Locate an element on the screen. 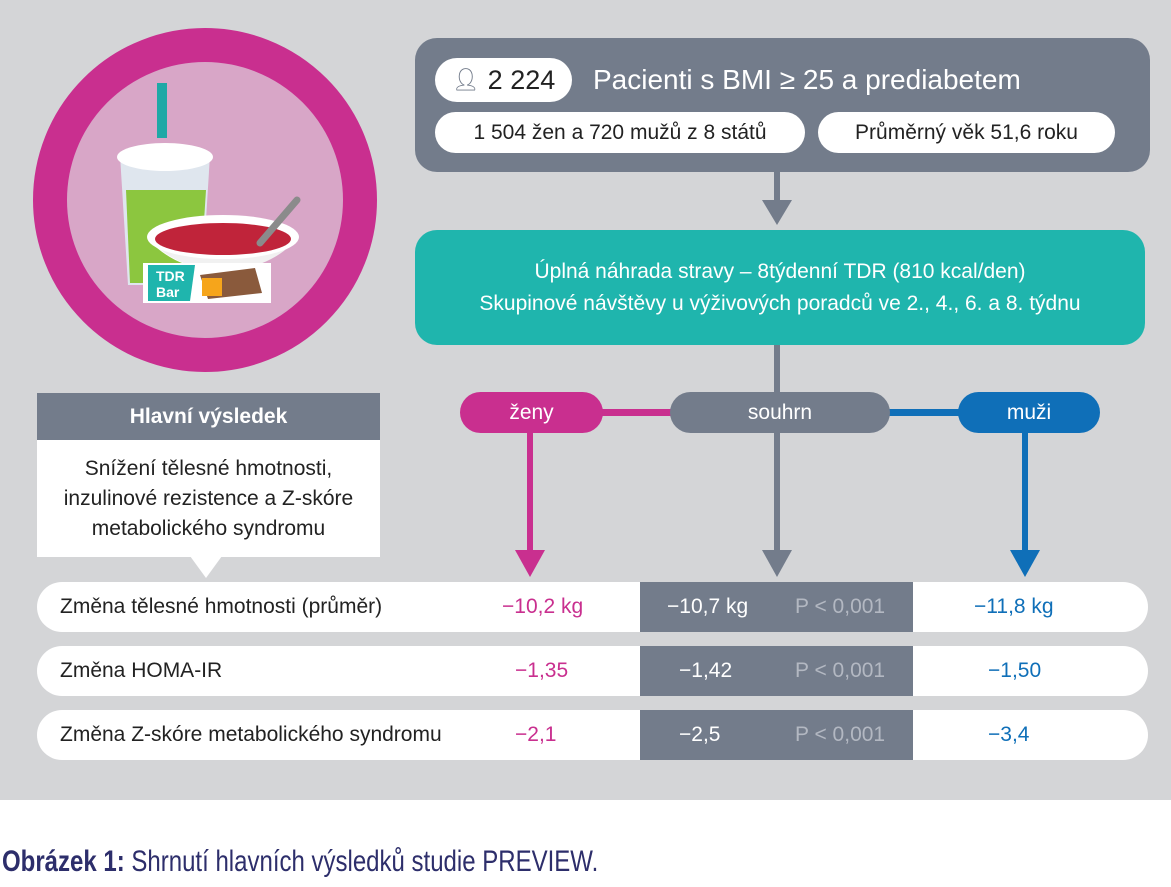 The width and height of the screenshot is (1171, 887). person-icon: 👤︎ is located at coordinates (465, 79).